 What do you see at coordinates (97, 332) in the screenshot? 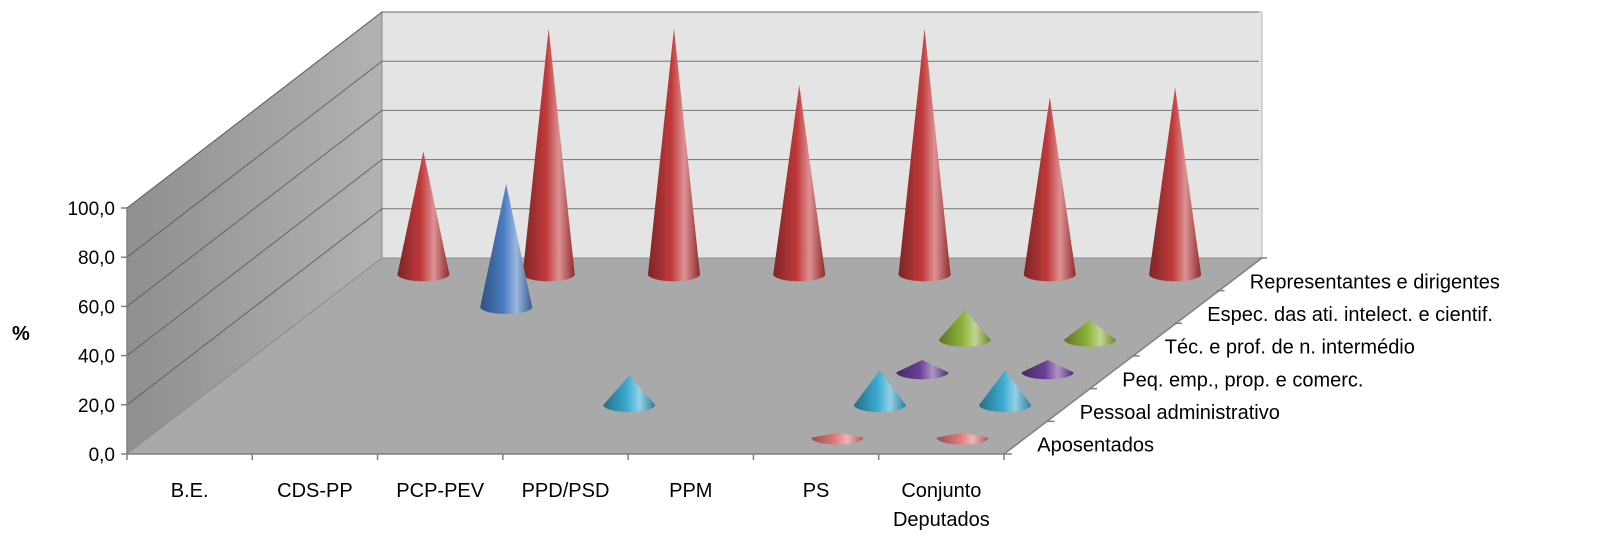
I see `y-axis-ticks: 0,0 20,0 40,0 60,0 80,0 100,0` at bounding box center [97, 332].